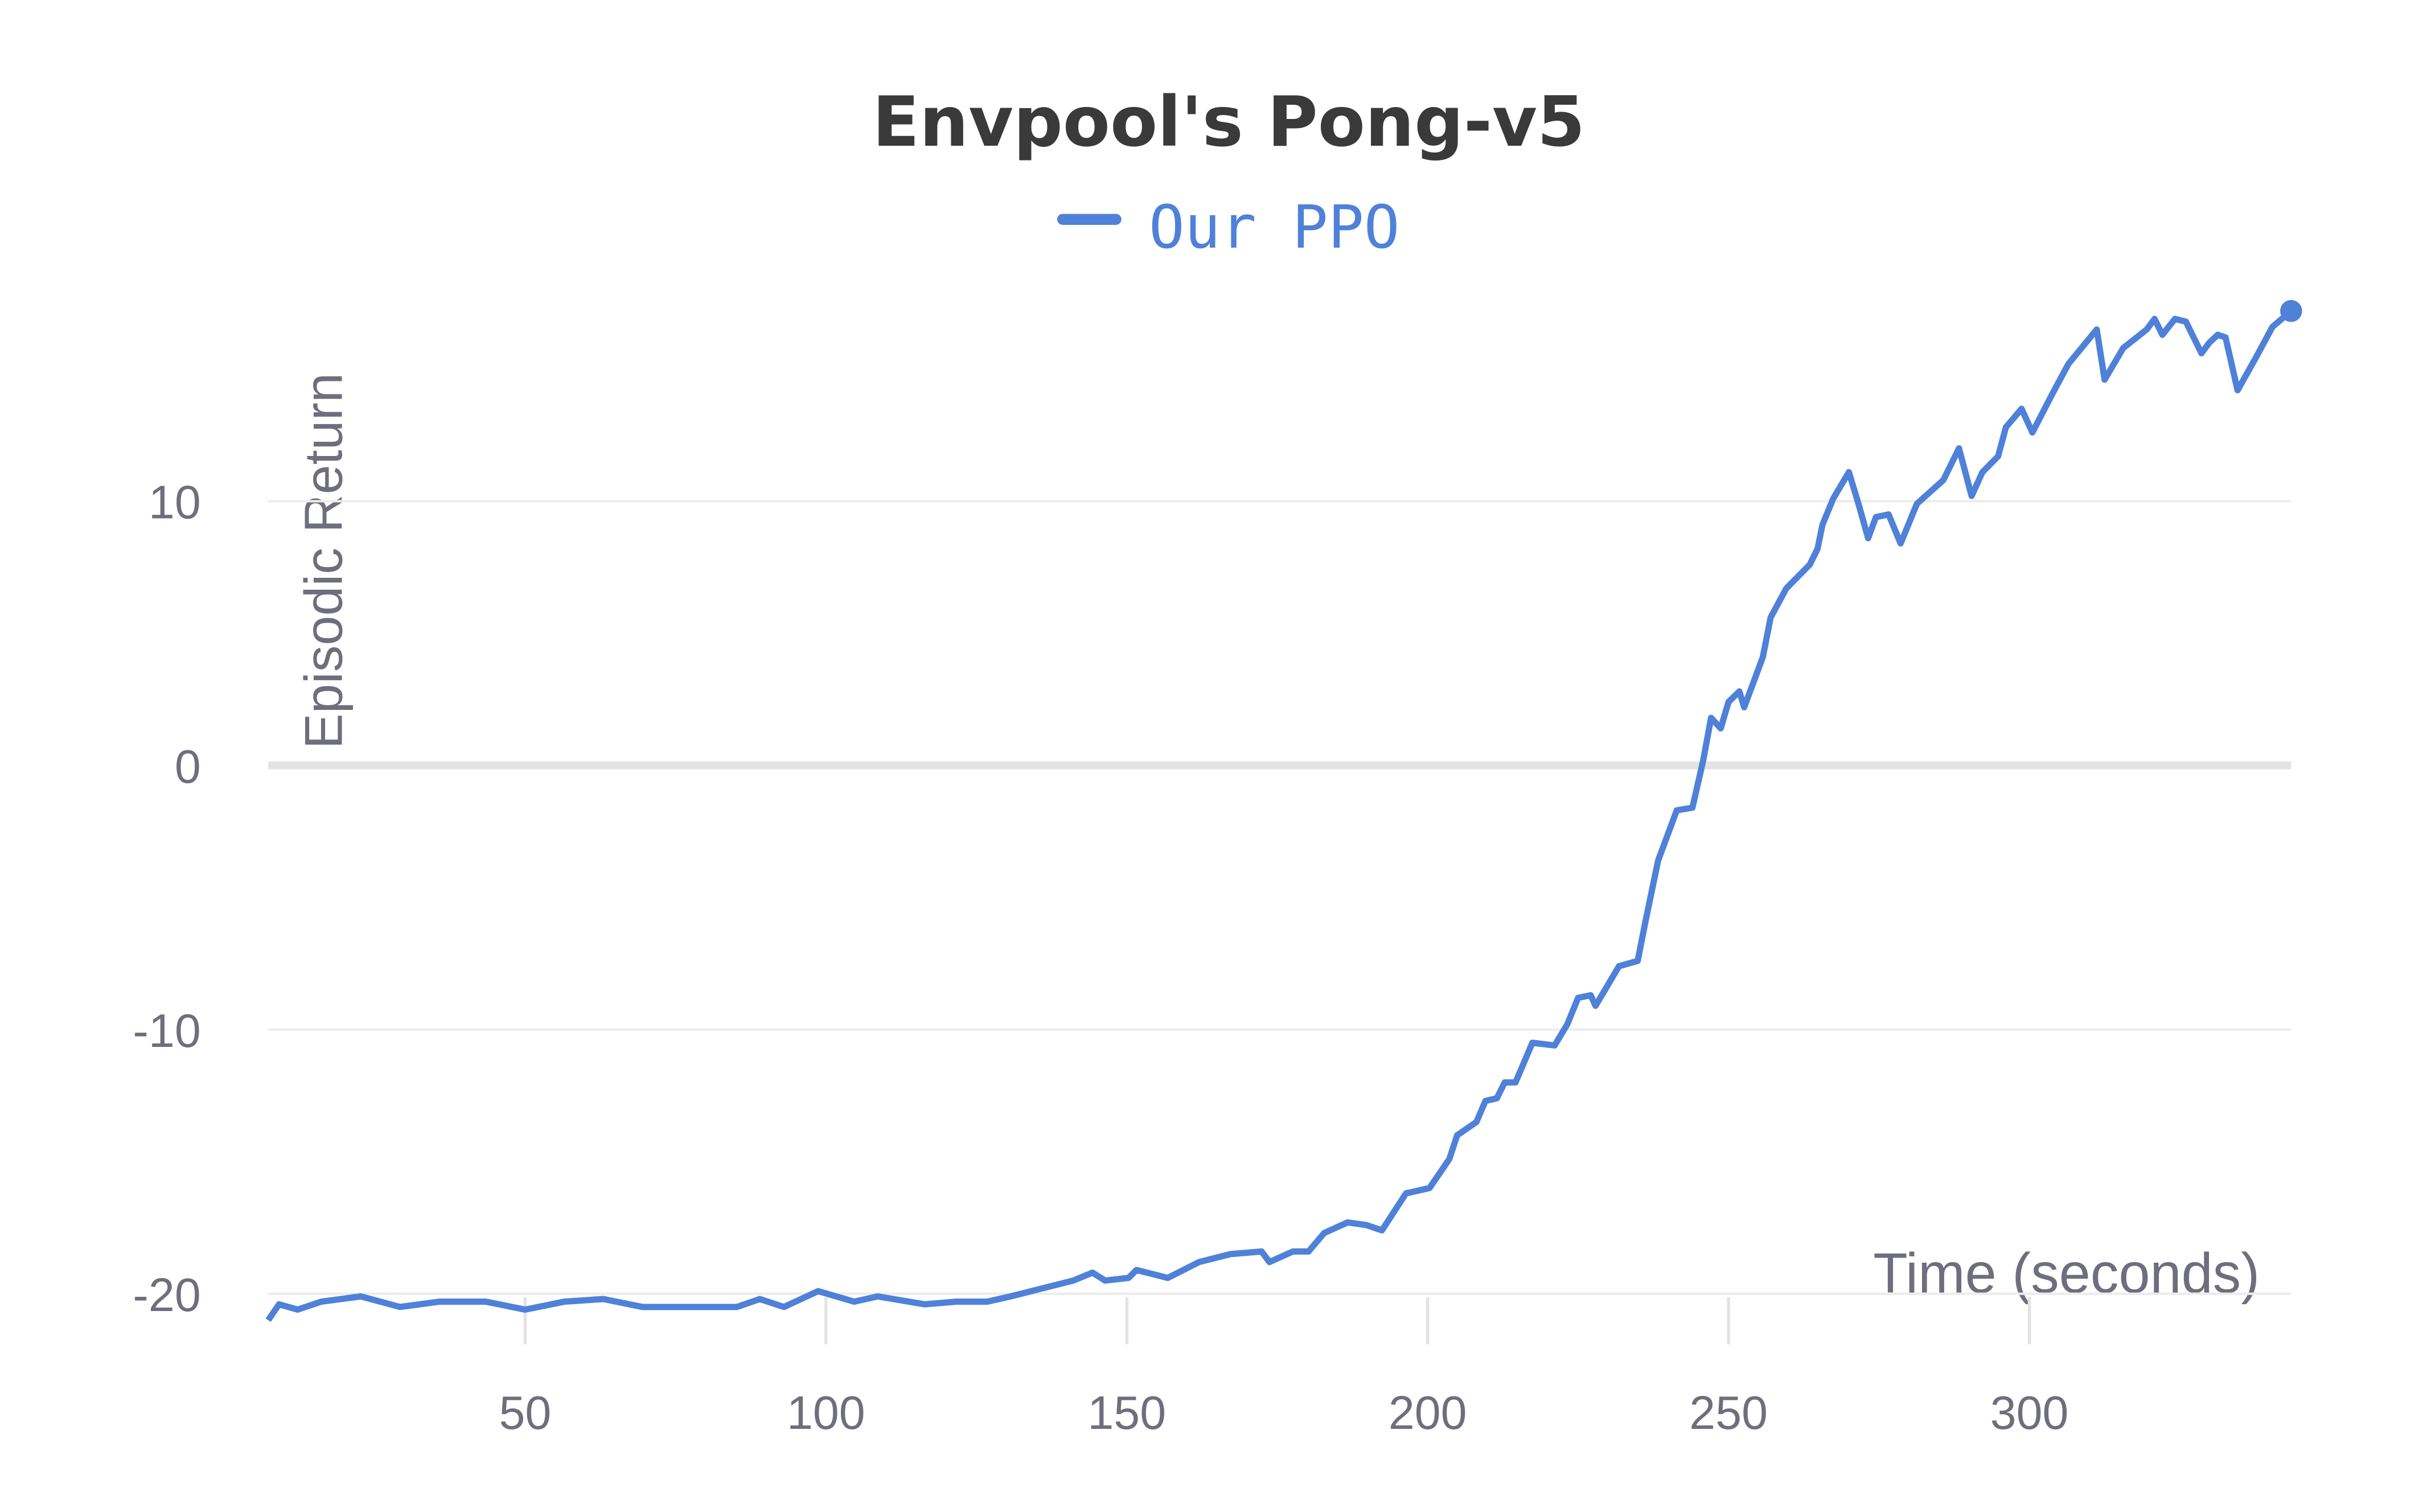 This screenshot has width=2423, height=1512. What do you see at coordinates (188, 767) in the screenshot?
I see `y-tick-label: 0` at bounding box center [188, 767].